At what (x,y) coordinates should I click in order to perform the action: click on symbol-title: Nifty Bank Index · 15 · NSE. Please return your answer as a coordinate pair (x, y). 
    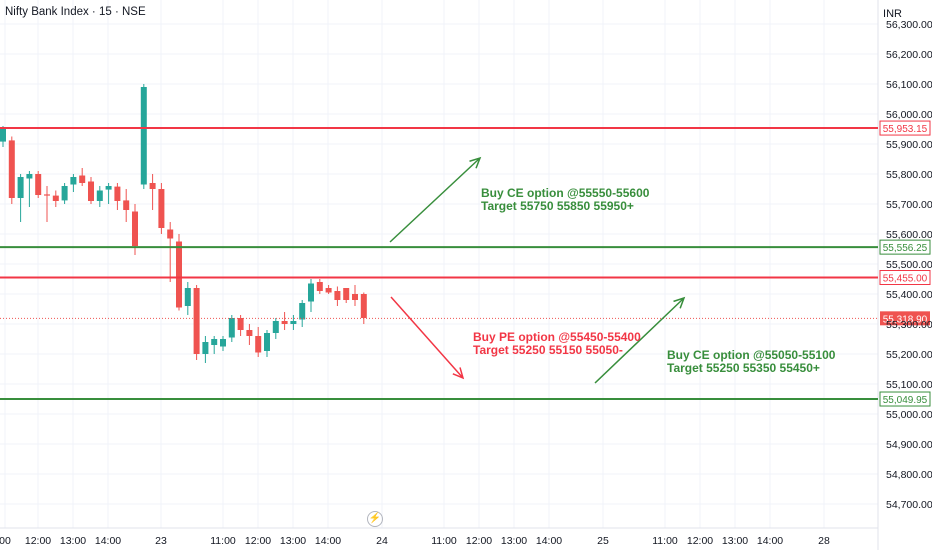
    Looking at the image, I should click on (75, 12).